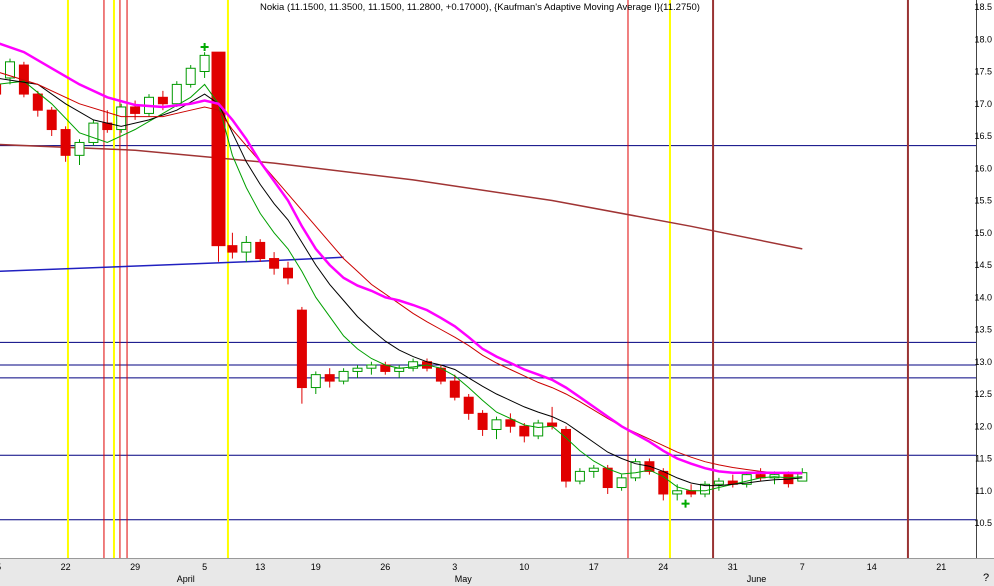 This screenshot has width=994, height=586. I want to click on y-axis-label: 17.0, so click(983, 104).